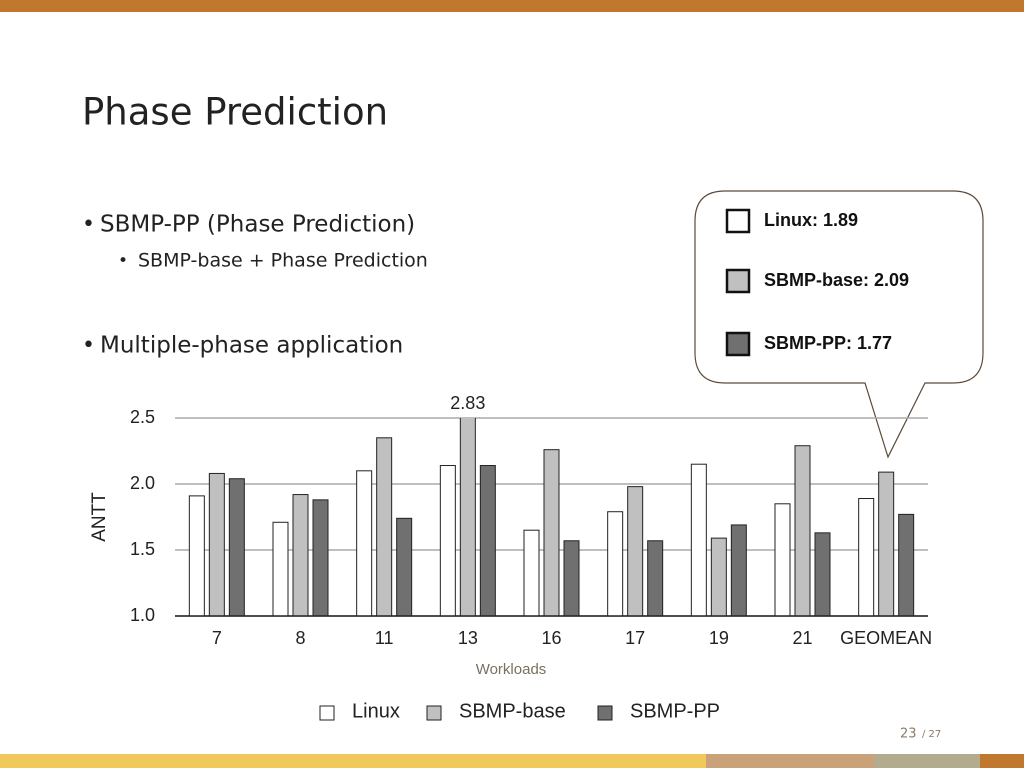 The image size is (1024, 768). I want to click on legend-label: SBMP-base, so click(512, 711).